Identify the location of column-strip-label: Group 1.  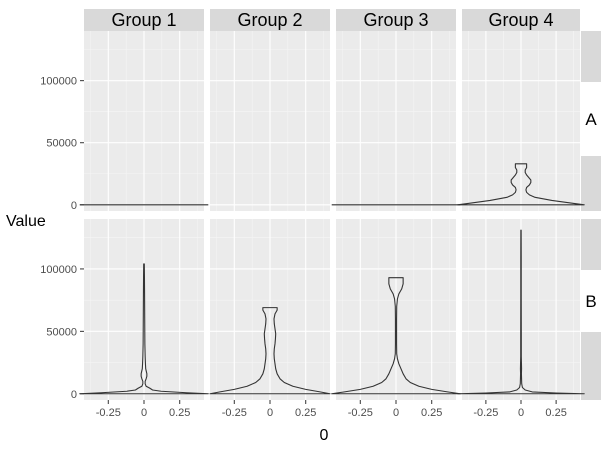
(143, 20).